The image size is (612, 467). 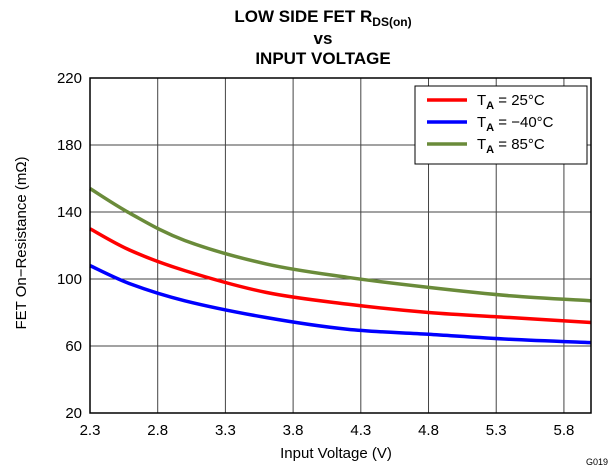 What do you see at coordinates (69, 78) in the screenshot?
I see `y-tick-label: 220` at bounding box center [69, 78].